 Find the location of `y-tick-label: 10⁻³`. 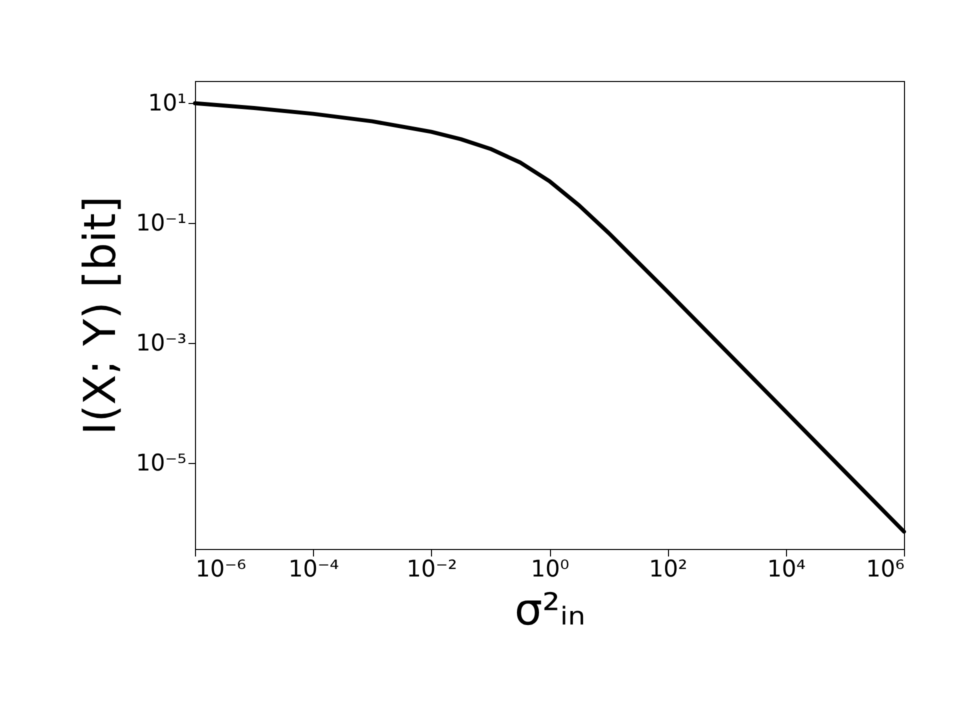

y-tick-label: 10⁻³ is located at coordinates (161, 343).